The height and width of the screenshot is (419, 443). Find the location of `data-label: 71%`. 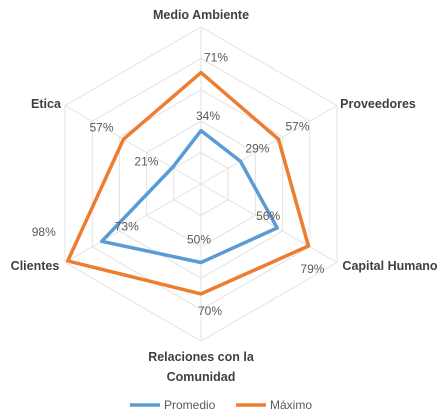

data-label: 71% is located at coordinates (216, 58).